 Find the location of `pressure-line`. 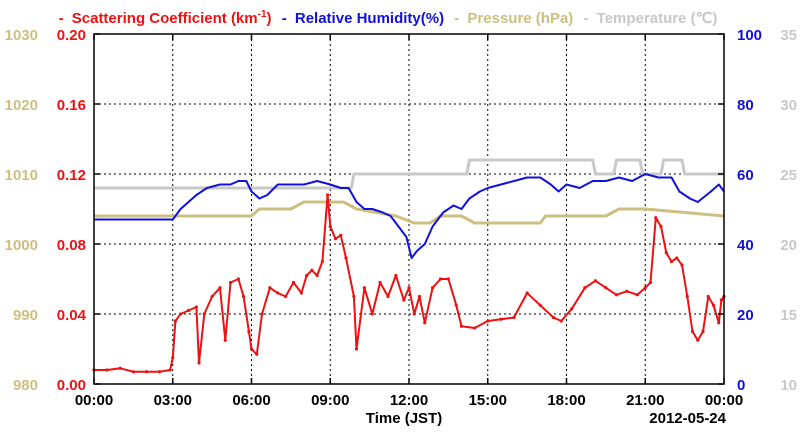

pressure-line is located at coordinates (409, 212).